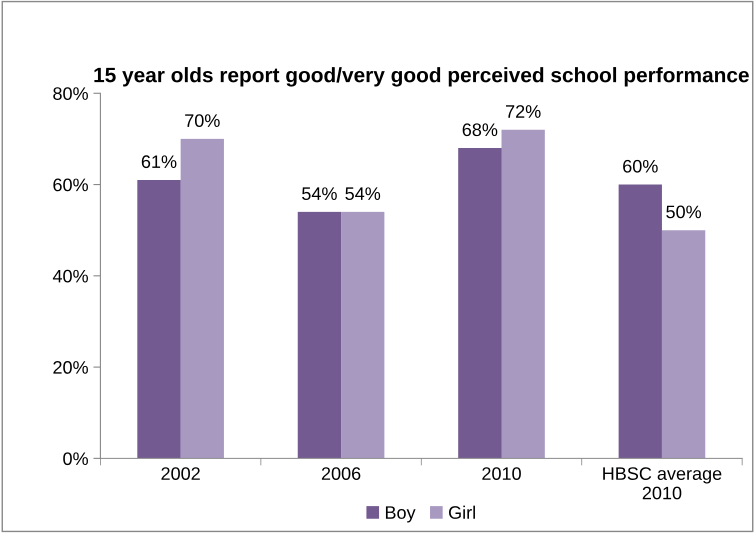 This screenshot has height=533, width=755. What do you see at coordinates (70, 93) in the screenshot?
I see `y-tick-label: 80%` at bounding box center [70, 93].